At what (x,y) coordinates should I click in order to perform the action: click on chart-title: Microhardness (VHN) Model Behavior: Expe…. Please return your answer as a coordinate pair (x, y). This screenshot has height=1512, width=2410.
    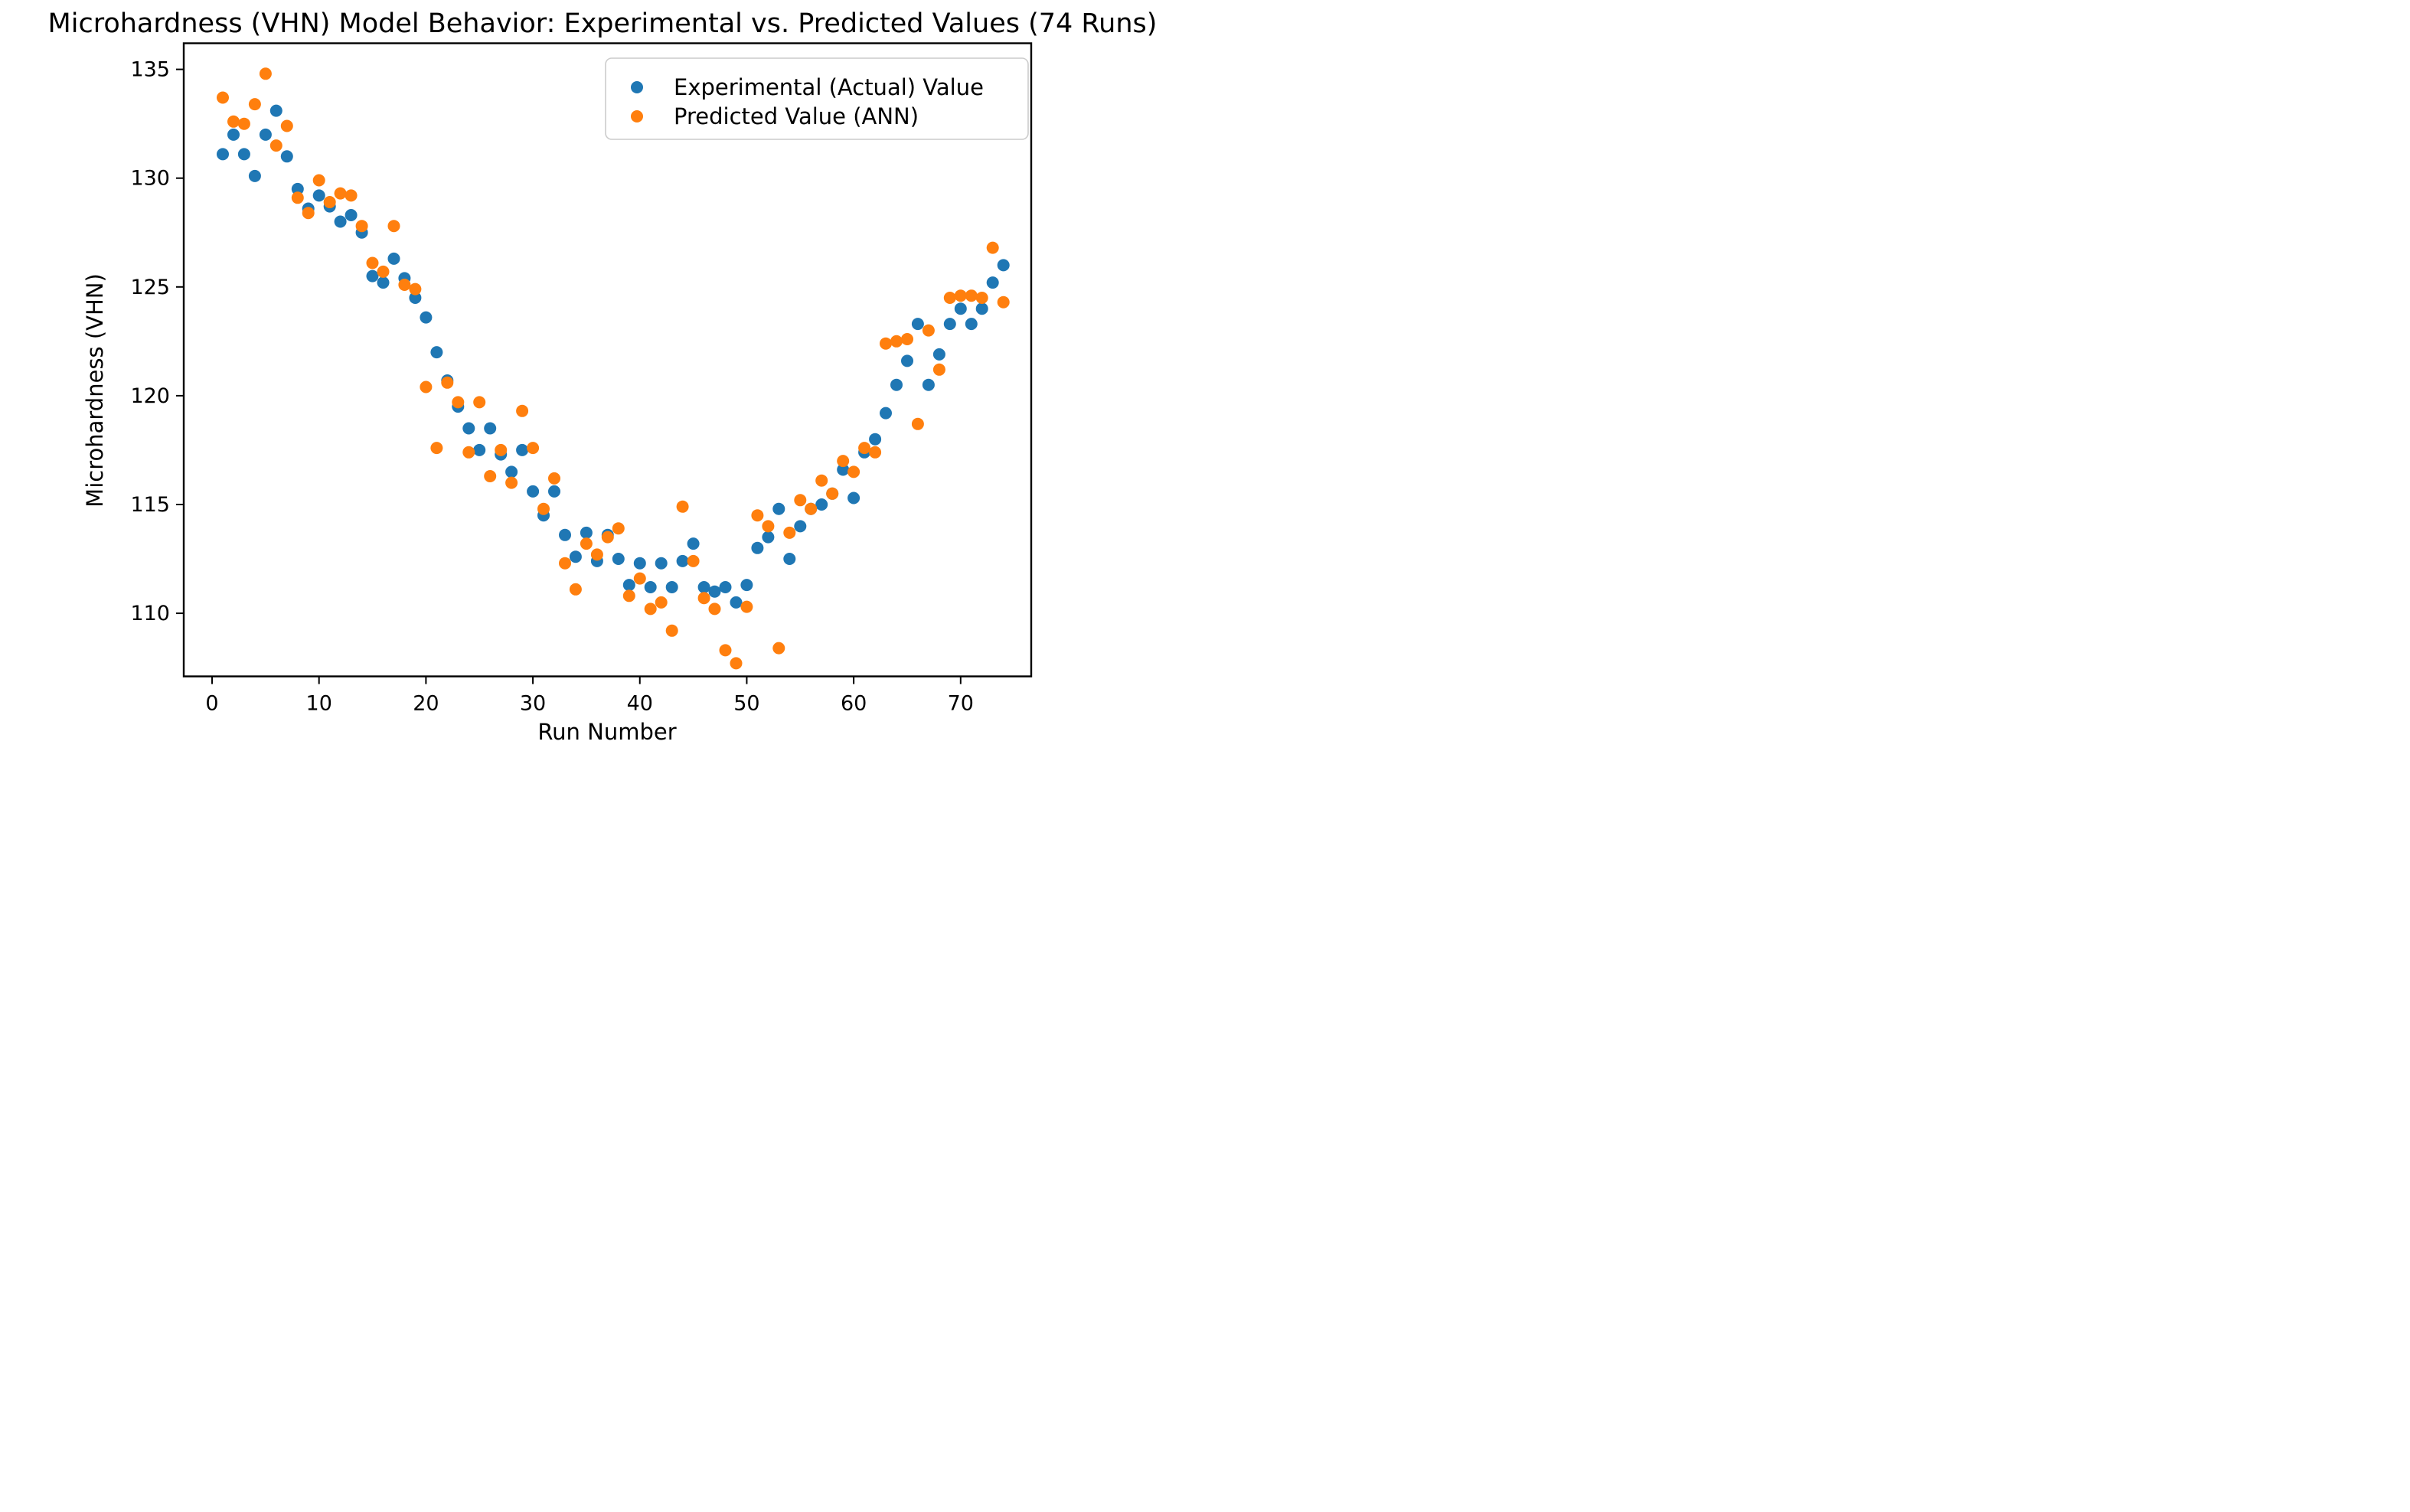
    Looking at the image, I should click on (603, 23).